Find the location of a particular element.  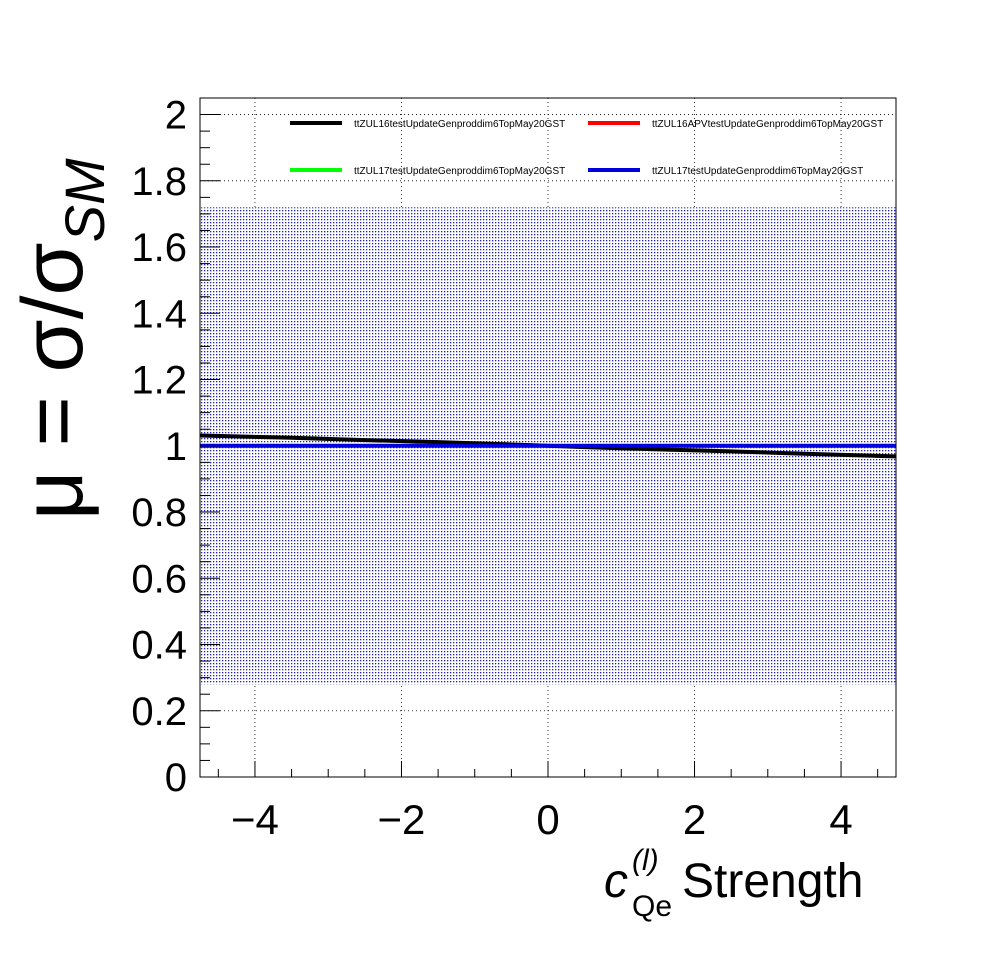

y-tick-label: 1.8 is located at coordinates (159, 182).